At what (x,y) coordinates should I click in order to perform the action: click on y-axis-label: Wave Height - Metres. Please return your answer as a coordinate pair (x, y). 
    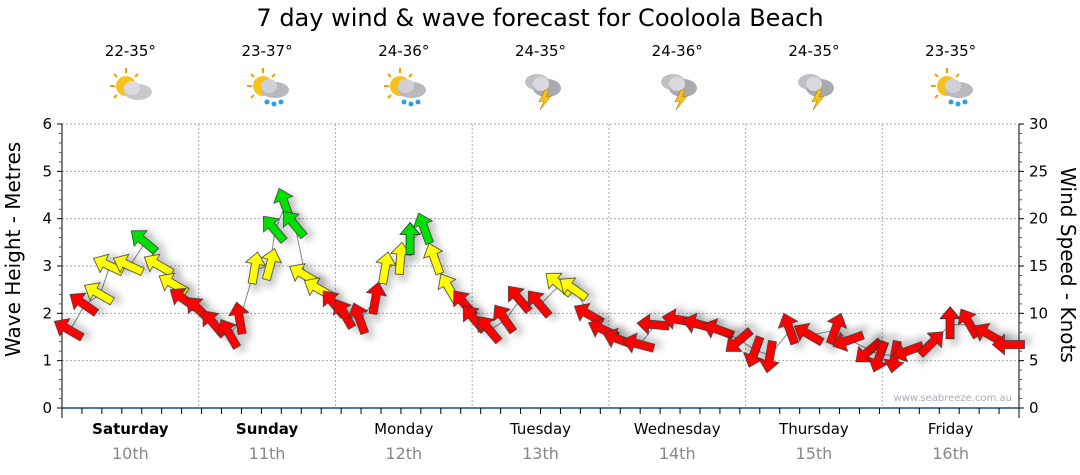
    Looking at the image, I should click on (13, 249).